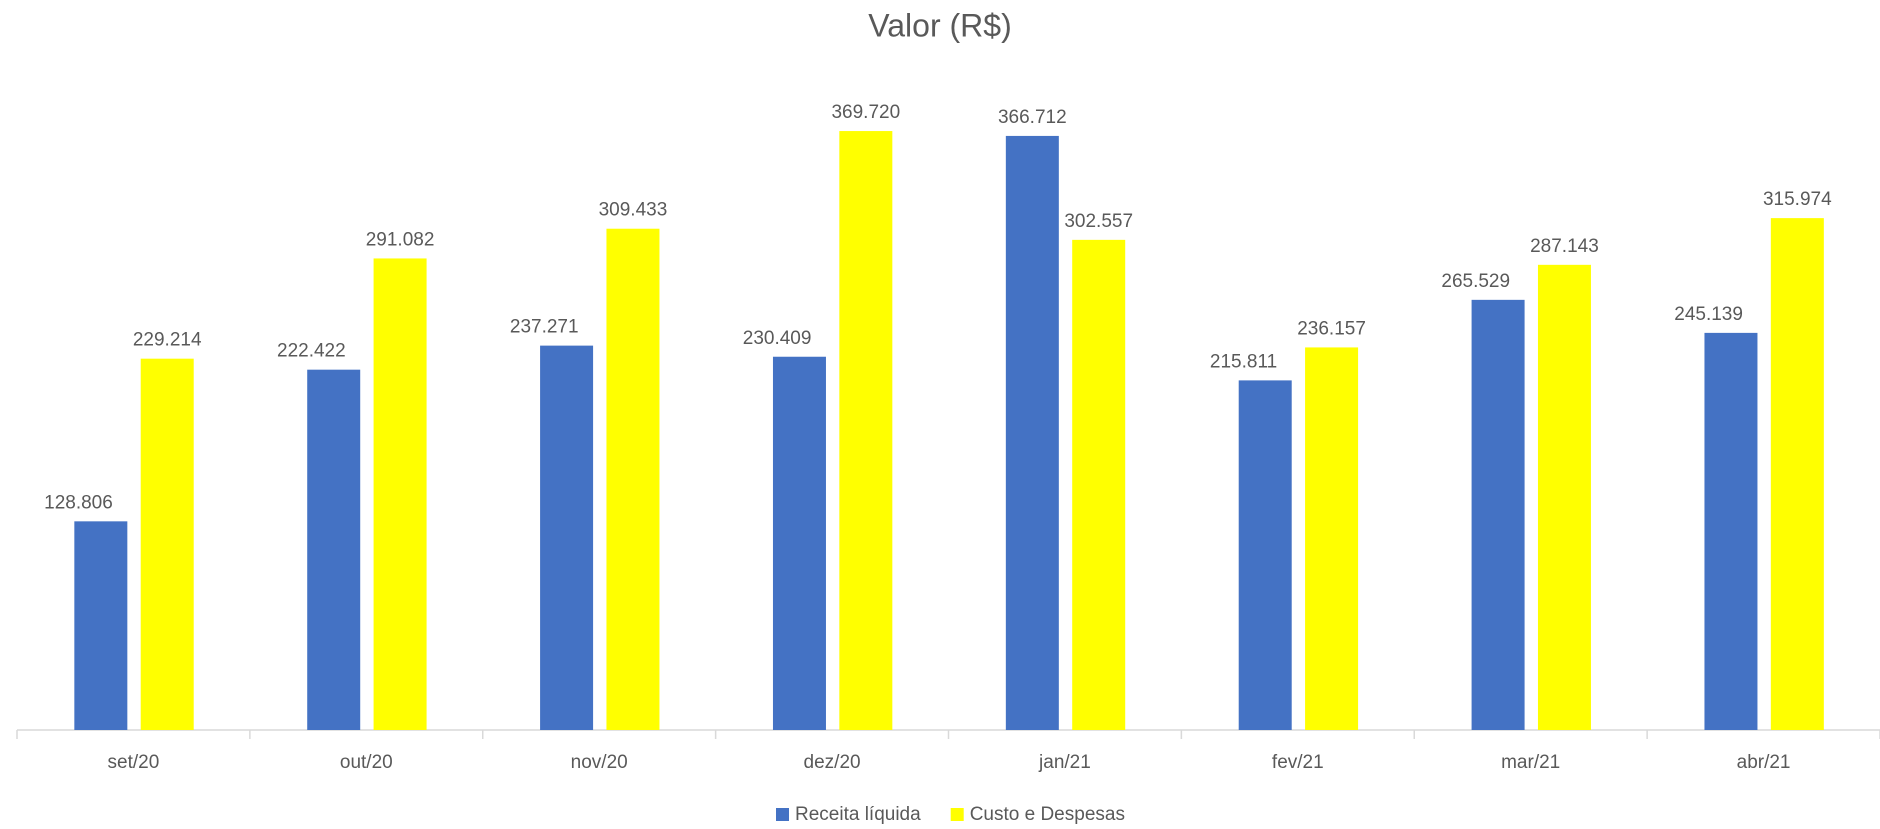 The width and height of the screenshot is (1880, 829). What do you see at coordinates (1475, 281) in the screenshot?
I see `data-label: 265.529` at bounding box center [1475, 281].